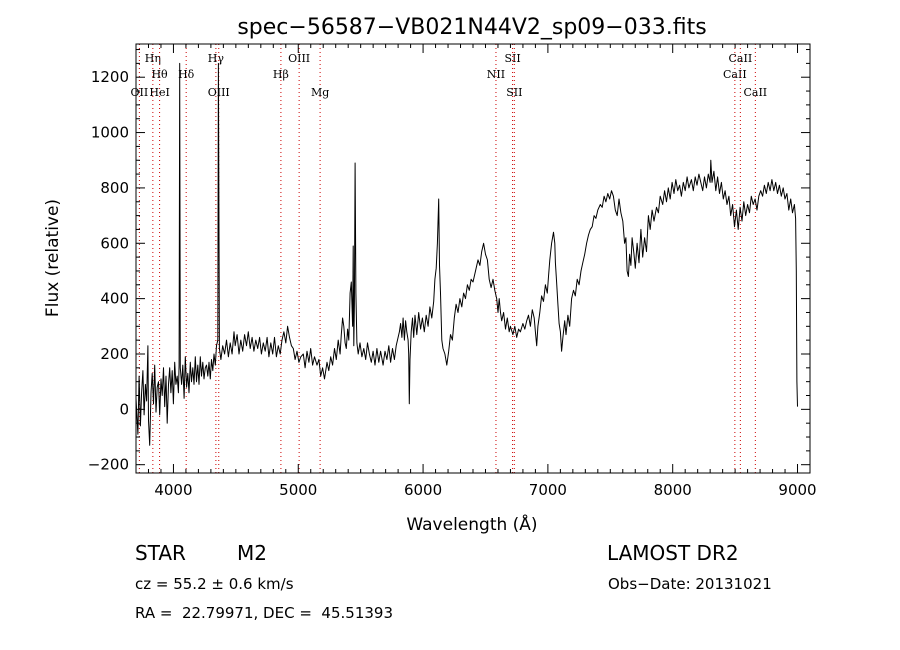 Image resolution: width=900 pixels, height=650 pixels. Describe the element at coordinates (216, 58) in the screenshot. I see `line-label: Hγ` at that location.